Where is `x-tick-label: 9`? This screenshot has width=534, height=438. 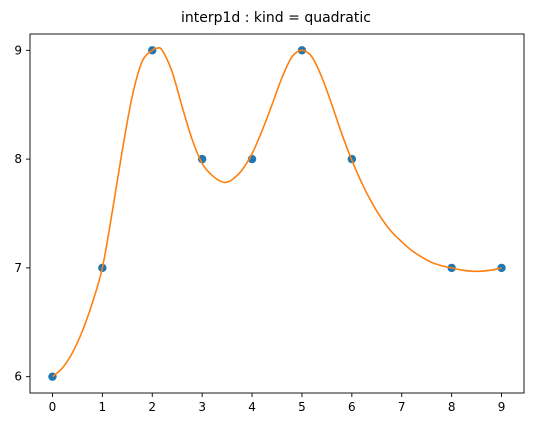
x-tick-label: 9 is located at coordinates (502, 407).